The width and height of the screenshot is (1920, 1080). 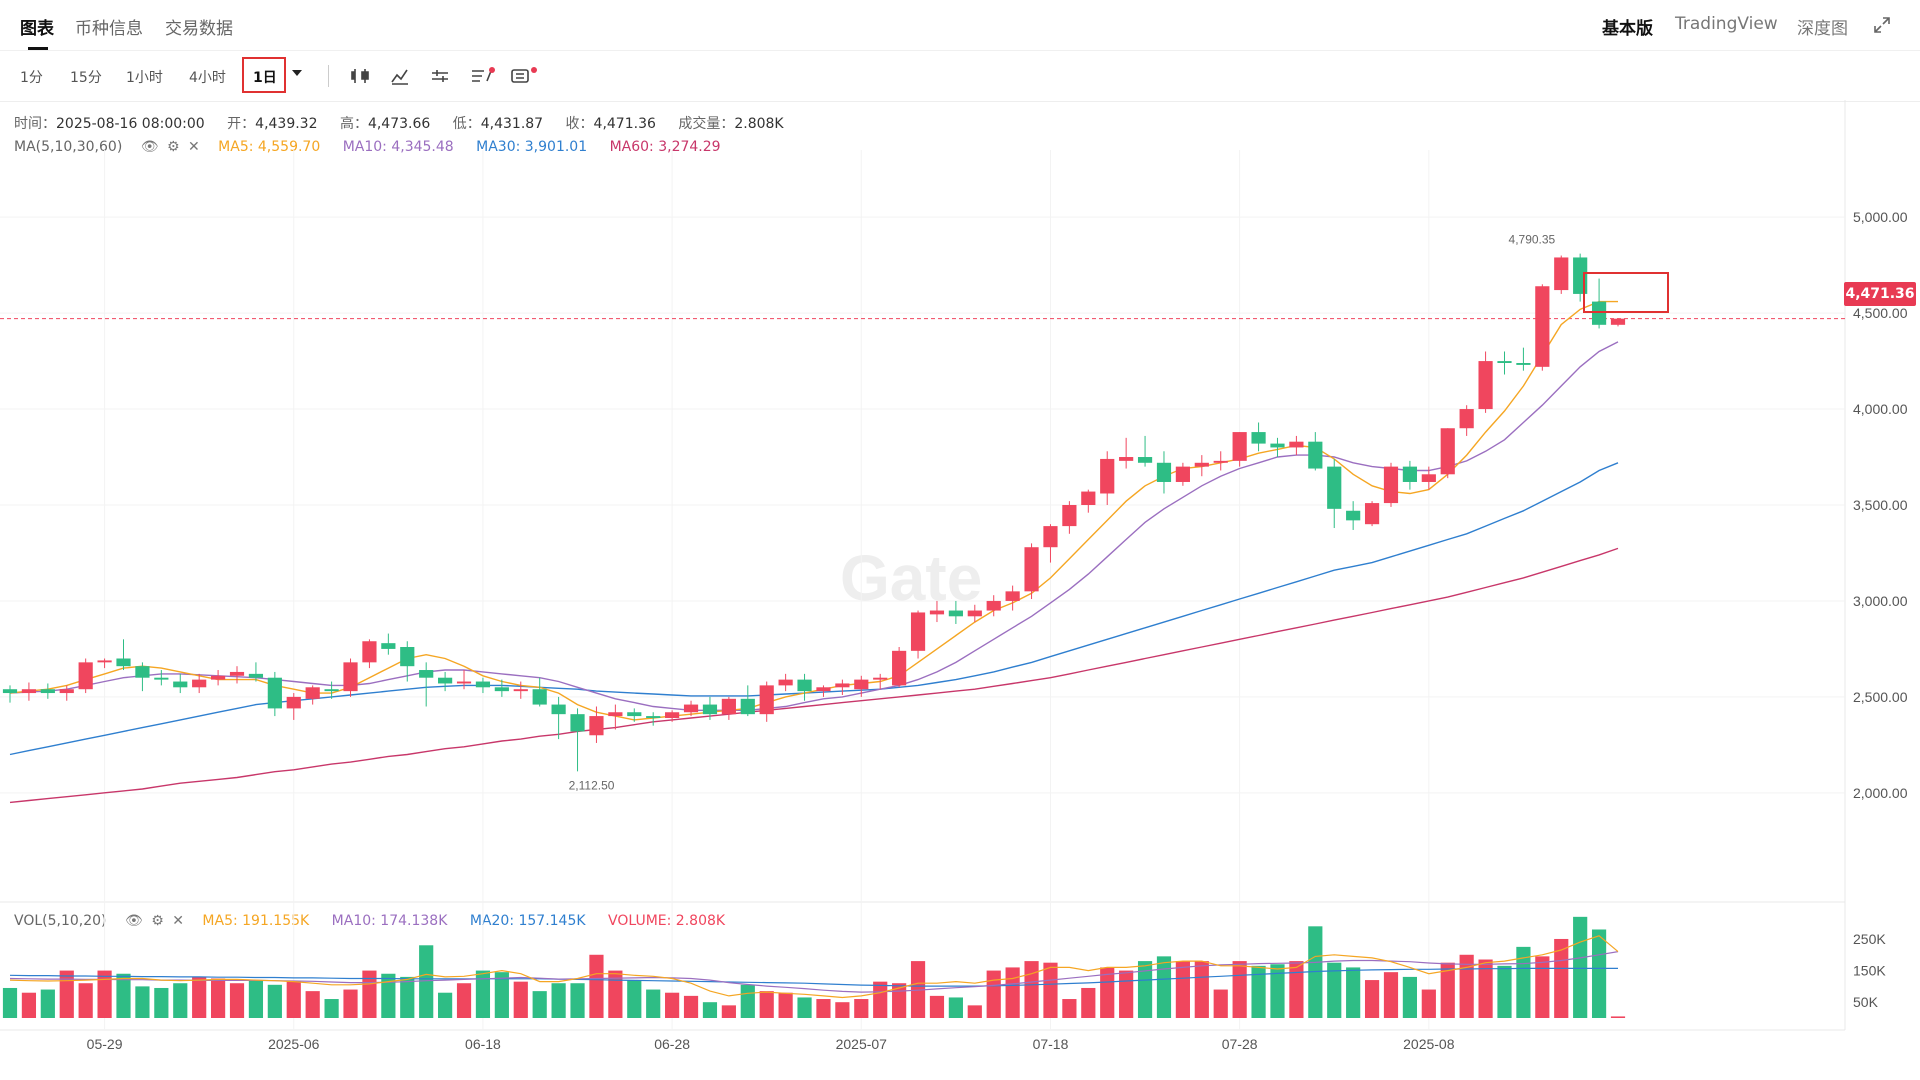 I want to click on tab-trade-data: 交易数据, so click(x=199, y=29).